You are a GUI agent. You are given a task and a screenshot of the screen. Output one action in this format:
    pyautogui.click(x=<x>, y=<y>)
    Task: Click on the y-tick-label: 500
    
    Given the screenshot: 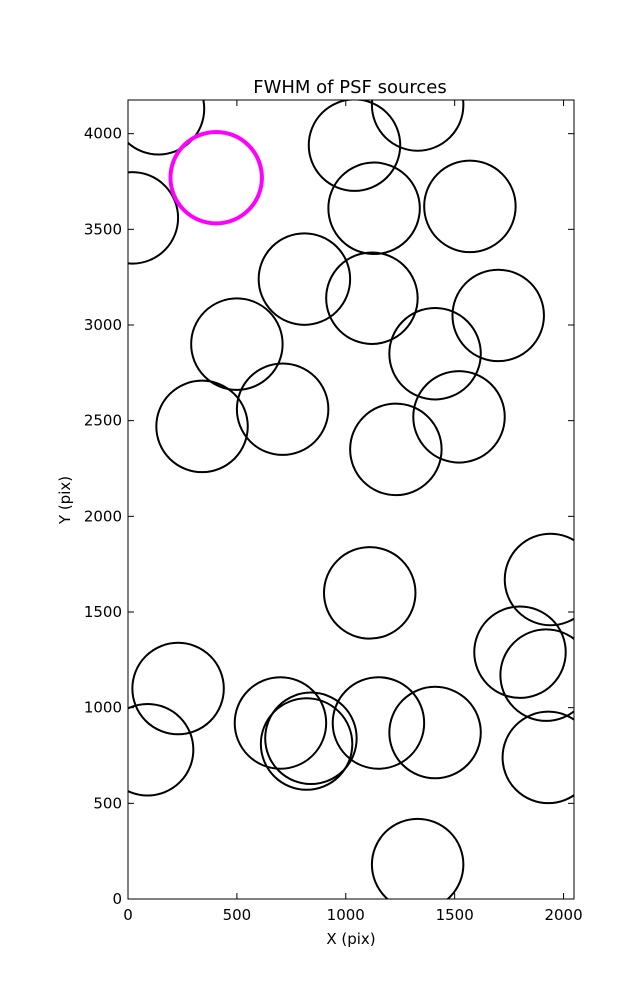 What is the action you would take?
    pyautogui.click(x=107, y=803)
    